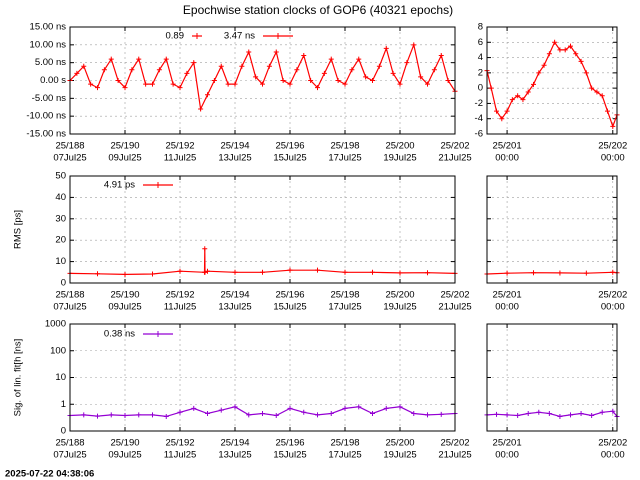 The image size is (640, 480). What do you see at coordinates (480, 72) in the screenshot?
I see `y-tick-label: 2` at bounding box center [480, 72].